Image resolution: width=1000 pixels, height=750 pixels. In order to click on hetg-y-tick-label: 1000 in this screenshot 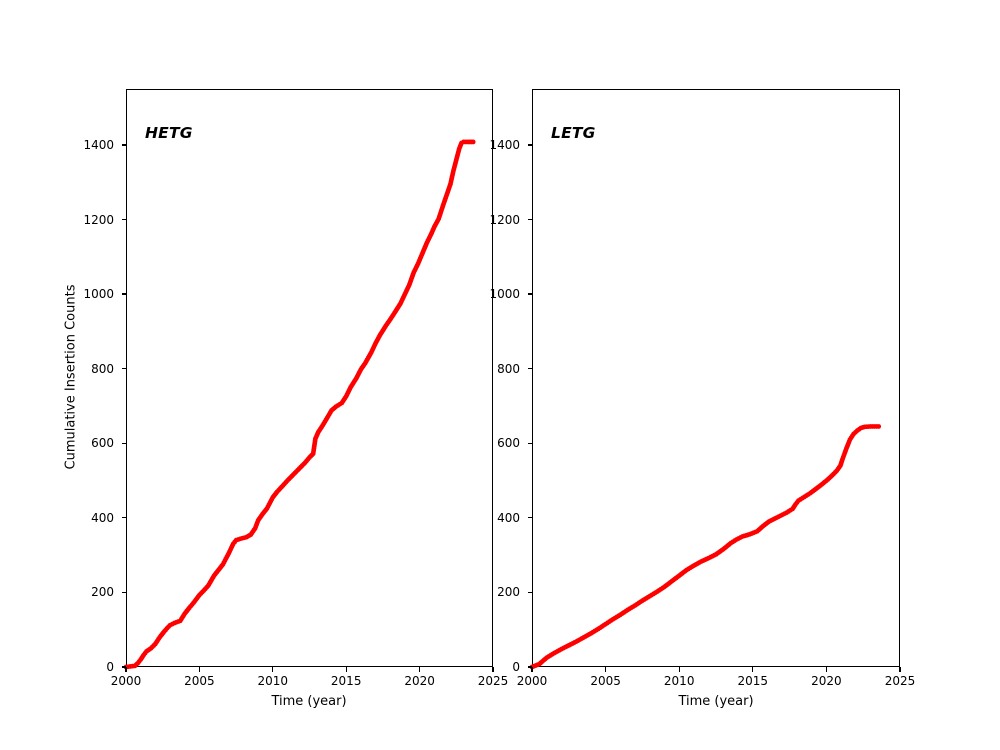, I will do `click(98, 294)`.